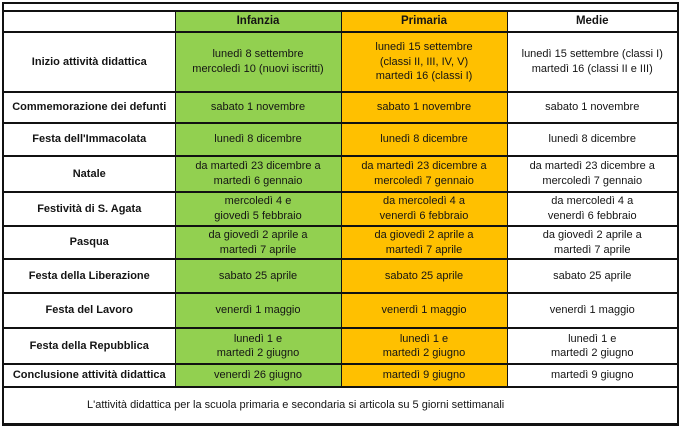  What do you see at coordinates (424, 209) in the screenshot?
I see `cell-primaria: da mercoledì 4 a venerdì 6 febbraio` at bounding box center [424, 209].